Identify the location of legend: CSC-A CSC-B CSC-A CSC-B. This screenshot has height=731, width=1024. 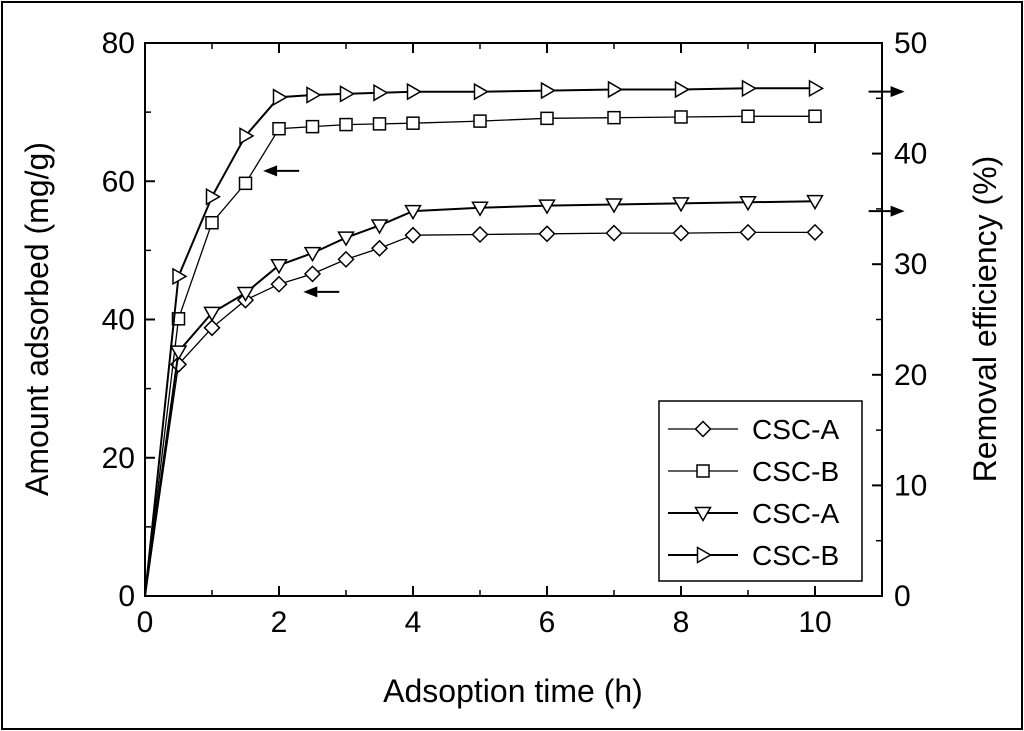
(760, 491).